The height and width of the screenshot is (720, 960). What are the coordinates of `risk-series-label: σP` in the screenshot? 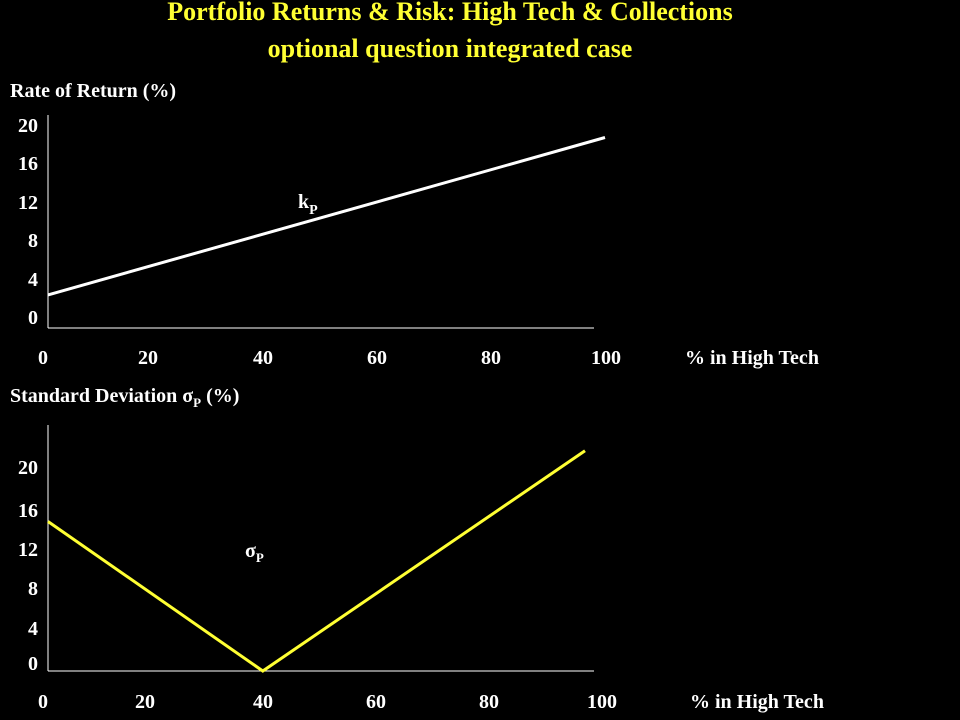 It's located at (254, 552).